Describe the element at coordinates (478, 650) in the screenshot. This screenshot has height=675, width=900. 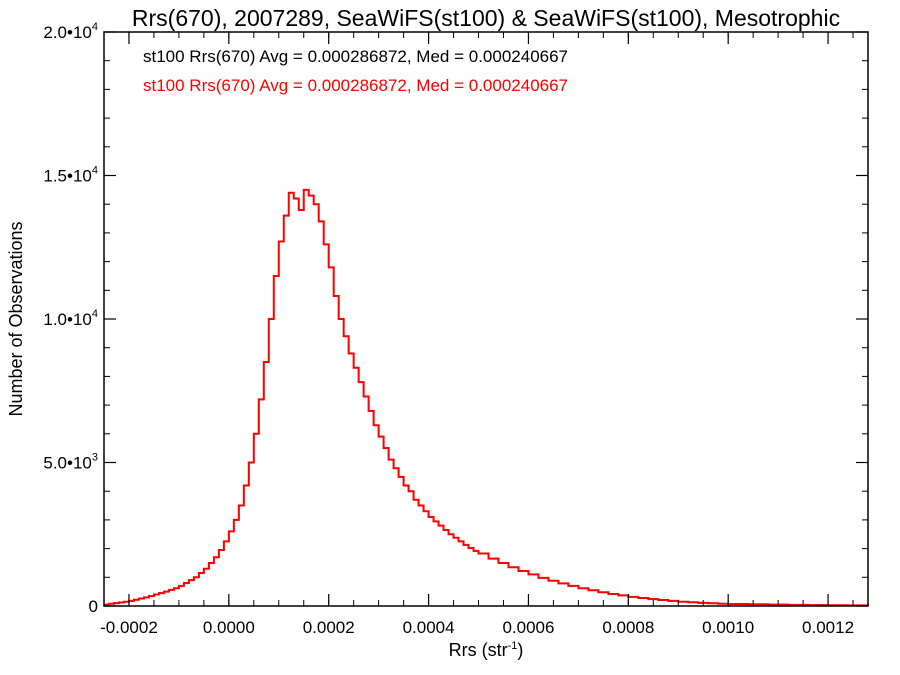
I see `x-axis-label-base: Rrs (str` at that location.